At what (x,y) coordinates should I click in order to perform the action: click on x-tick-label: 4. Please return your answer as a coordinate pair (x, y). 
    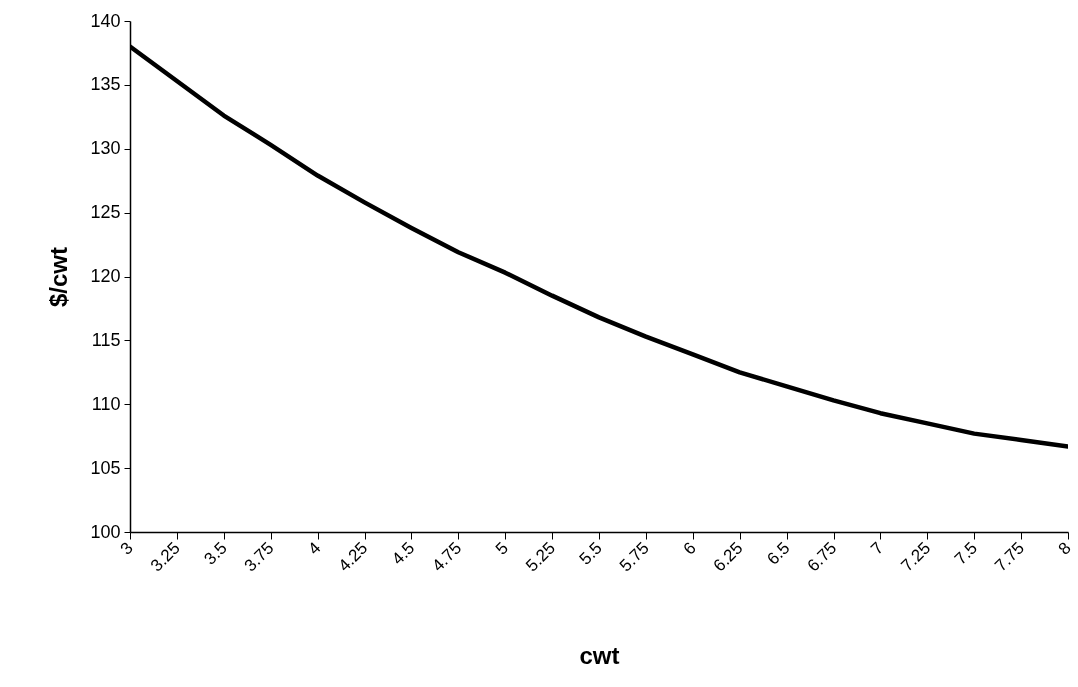
    Looking at the image, I should click on (314, 548).